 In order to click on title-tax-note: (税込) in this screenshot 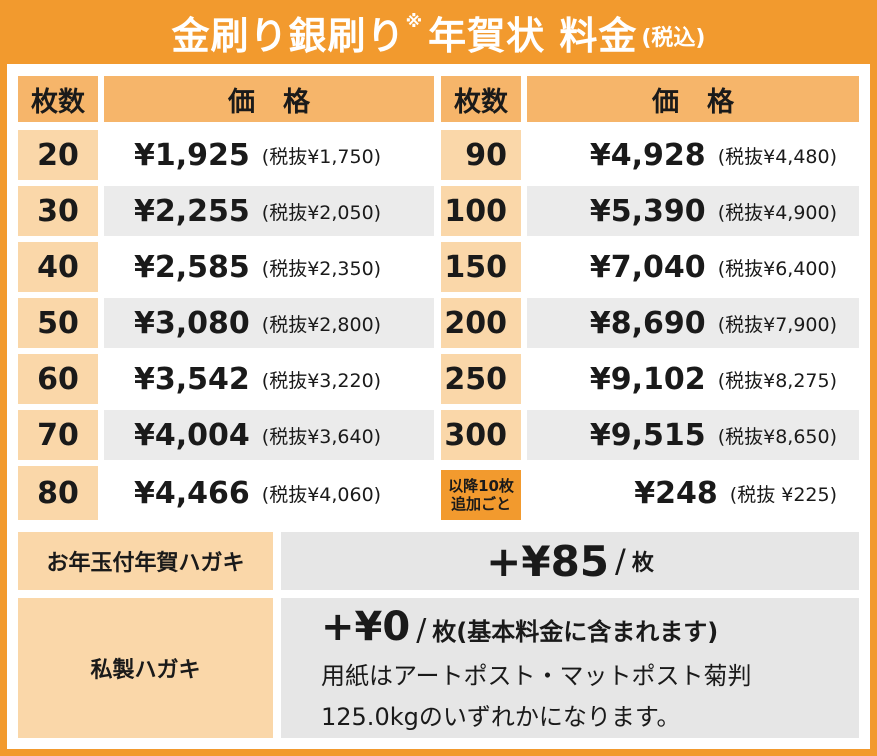, I will do `click(673, 38)`.